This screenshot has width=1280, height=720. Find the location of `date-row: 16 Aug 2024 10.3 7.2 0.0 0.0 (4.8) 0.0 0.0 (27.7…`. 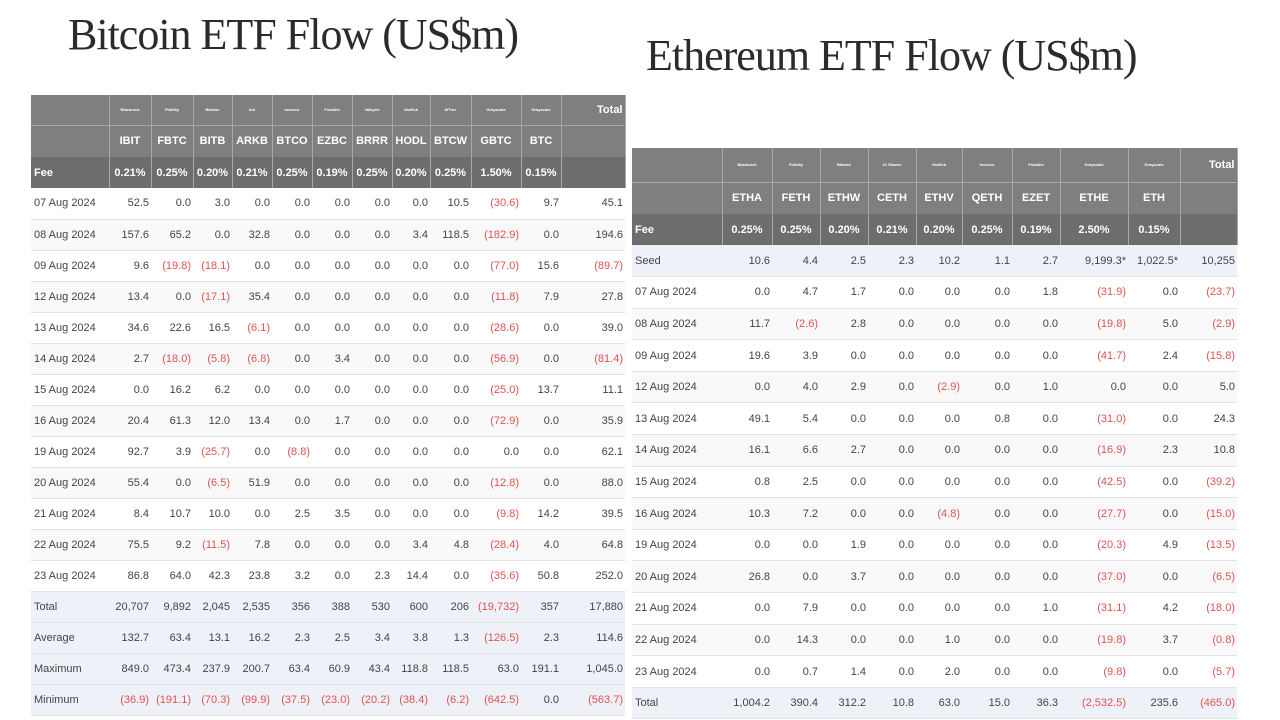

date-row: 16 Aug 2024 10.3 7.2 0.0 0.0 (4.8) 0.0 0.0 (27.7… is located at coordinates (934, 513).